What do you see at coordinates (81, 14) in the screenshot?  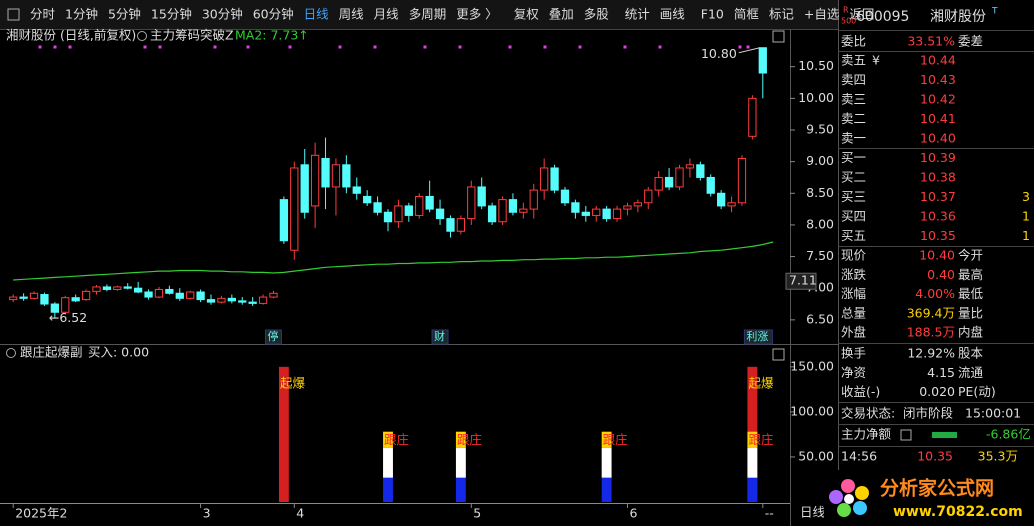 I see `toolbar-item: 1分钟` at bounding box center [81, 14].